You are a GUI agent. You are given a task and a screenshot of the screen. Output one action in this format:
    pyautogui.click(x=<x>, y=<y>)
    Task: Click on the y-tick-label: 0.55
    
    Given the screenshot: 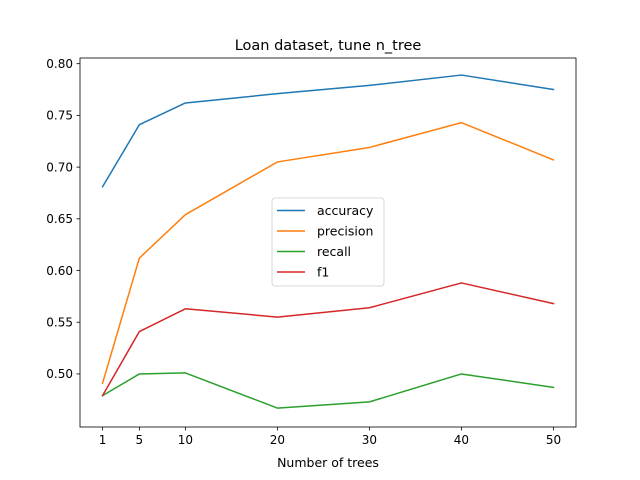 What is the action you would take?
    pyautogui.click(x=59, y=323)
    